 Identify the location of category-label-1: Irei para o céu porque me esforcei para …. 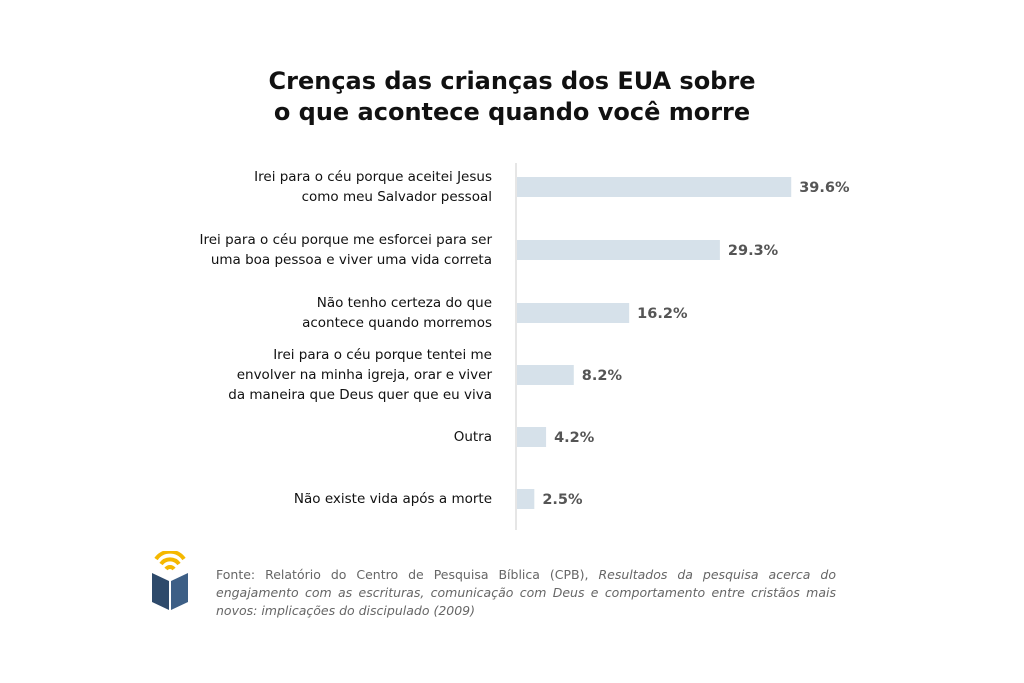
(332, 250).